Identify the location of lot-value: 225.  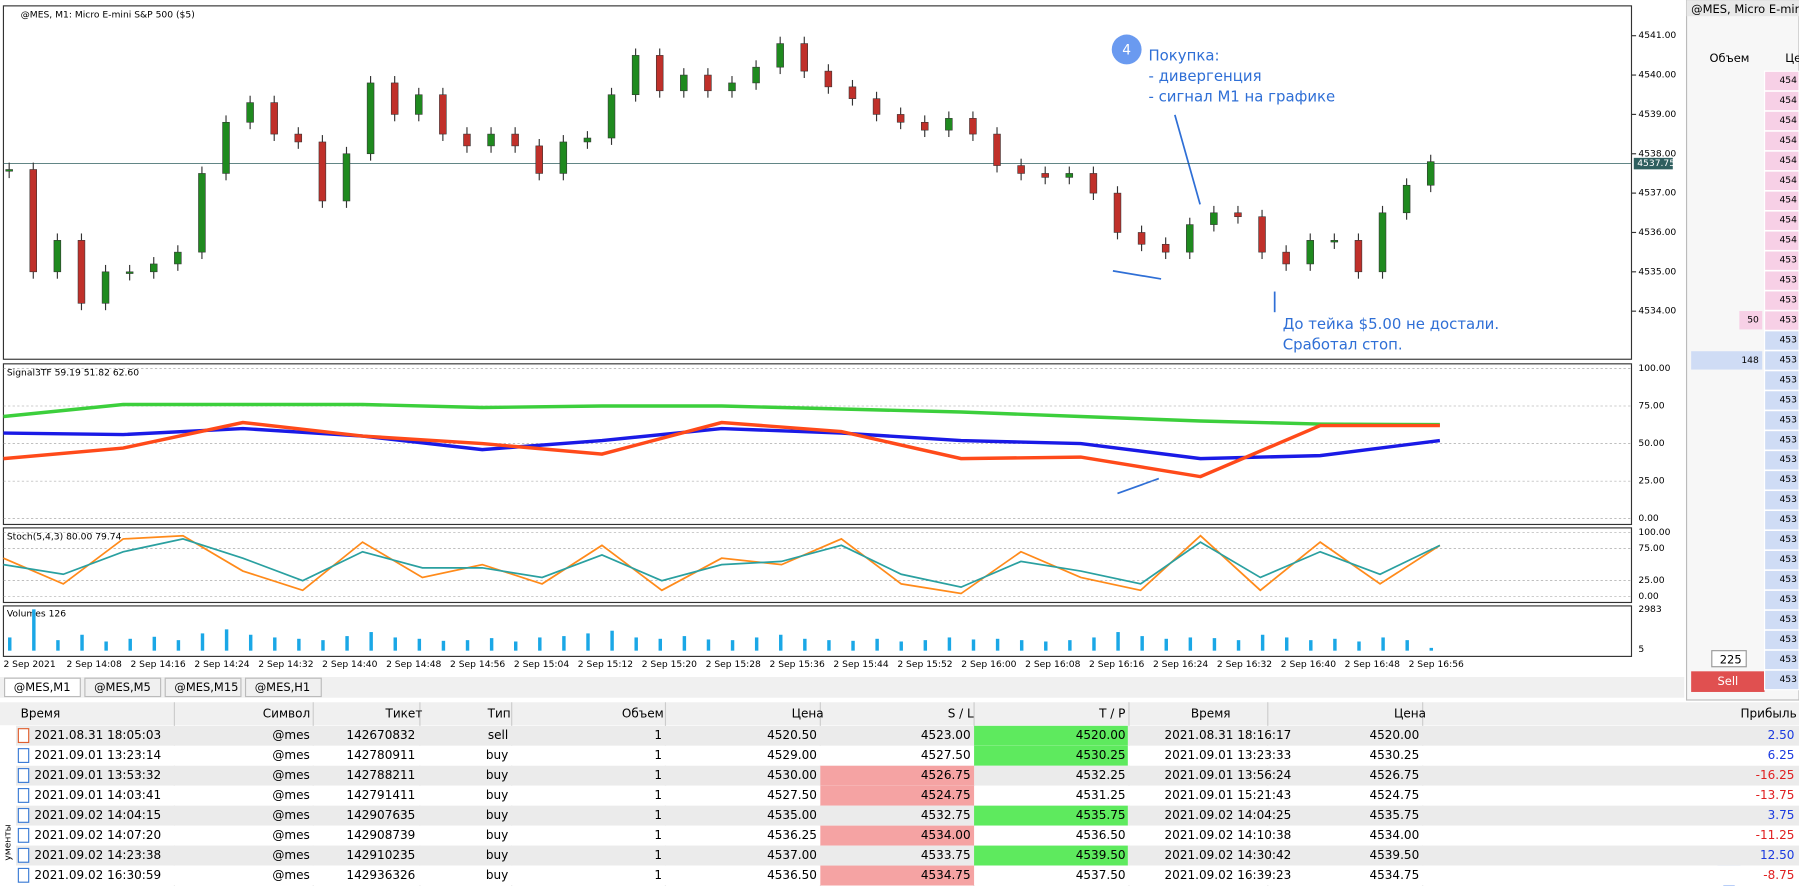
(1731, 659).